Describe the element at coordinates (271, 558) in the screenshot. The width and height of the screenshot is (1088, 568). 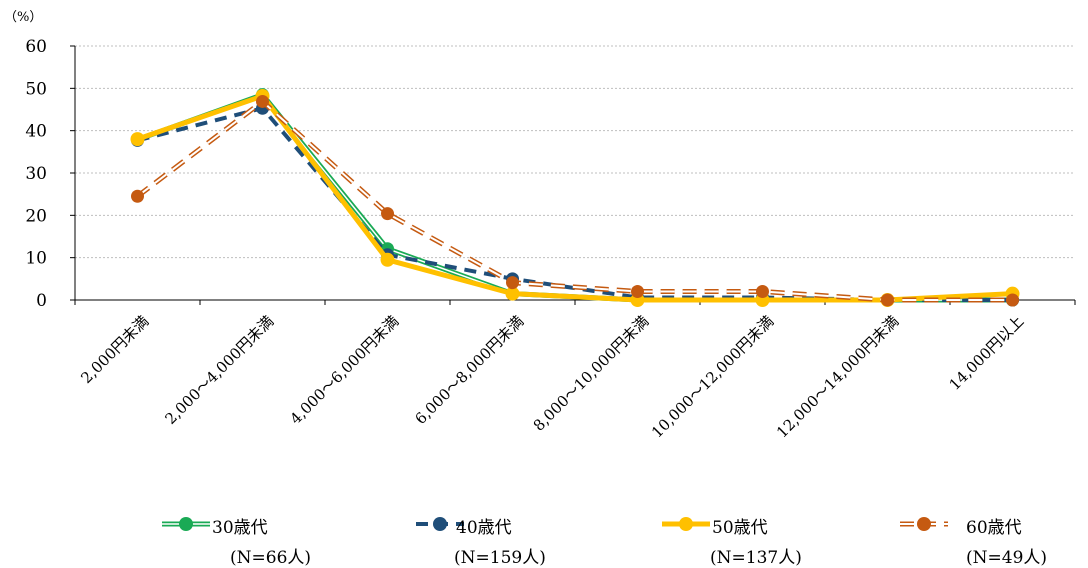
I see `legend-n-30s: (N=66人)` at that location.